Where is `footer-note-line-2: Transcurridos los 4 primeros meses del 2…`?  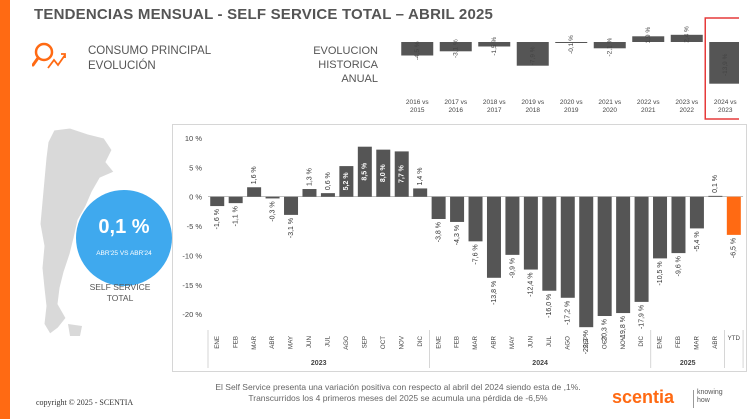
footer-note-line-2: Transcurridos los 4 primeros meses del 2… is located at coordinates (398, 398).